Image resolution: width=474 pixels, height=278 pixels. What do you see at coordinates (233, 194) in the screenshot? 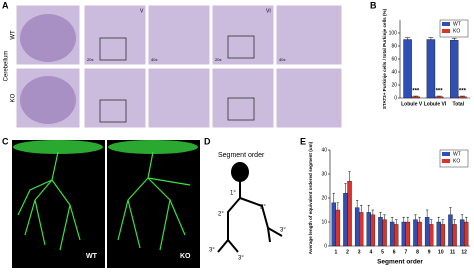
I see `order-label: 1°` at bounding box center [233, 194].